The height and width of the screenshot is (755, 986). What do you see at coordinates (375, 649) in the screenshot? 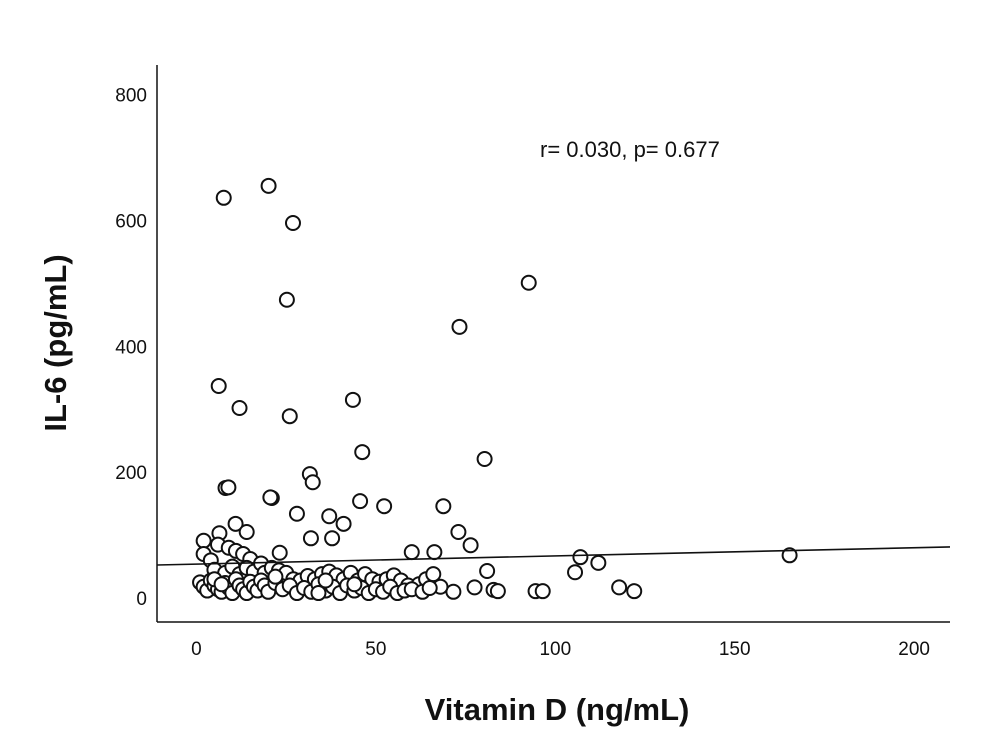
I see `x-tick-label: 50` at bounding box center [375, 649].